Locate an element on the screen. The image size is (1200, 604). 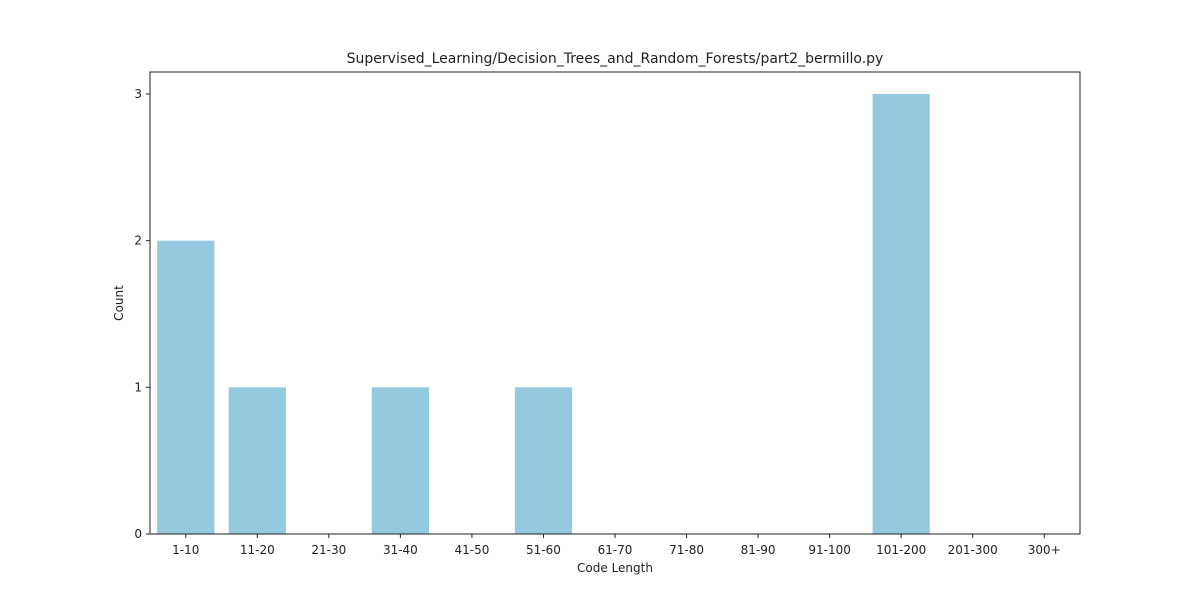
x-tick-label: 91-100 is located at coordinates (829, 550).